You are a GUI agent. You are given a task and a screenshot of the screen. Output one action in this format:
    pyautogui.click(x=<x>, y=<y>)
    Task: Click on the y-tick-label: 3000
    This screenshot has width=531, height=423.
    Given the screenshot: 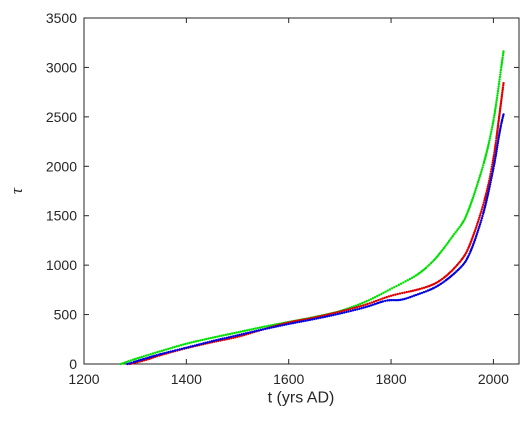 What is the action you would take?
    pyautogui.click(x=61, y=67)
    